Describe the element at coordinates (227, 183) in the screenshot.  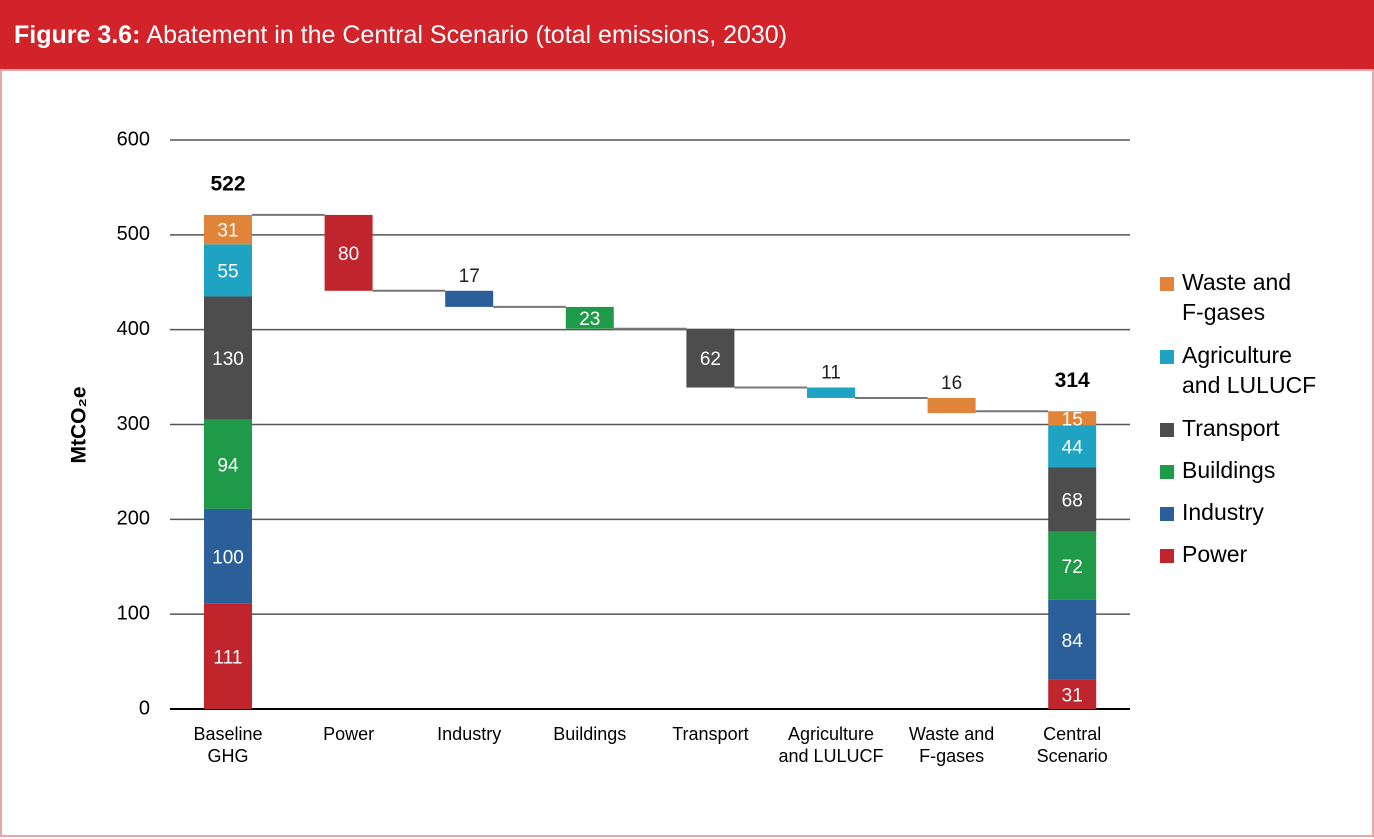
I see `total-label: 522` at that location.